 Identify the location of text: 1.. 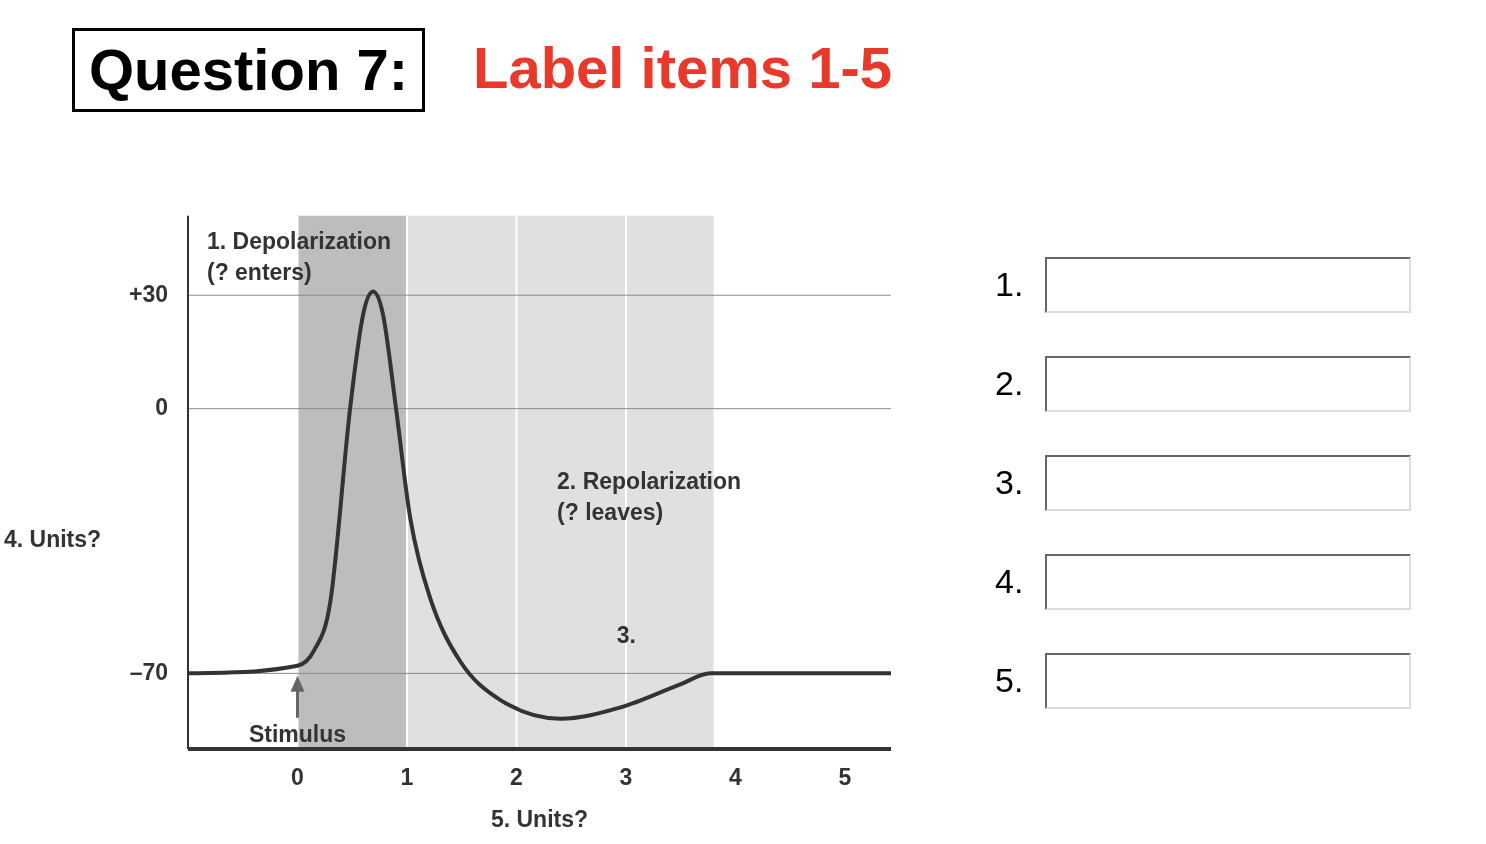
(1009, 284).